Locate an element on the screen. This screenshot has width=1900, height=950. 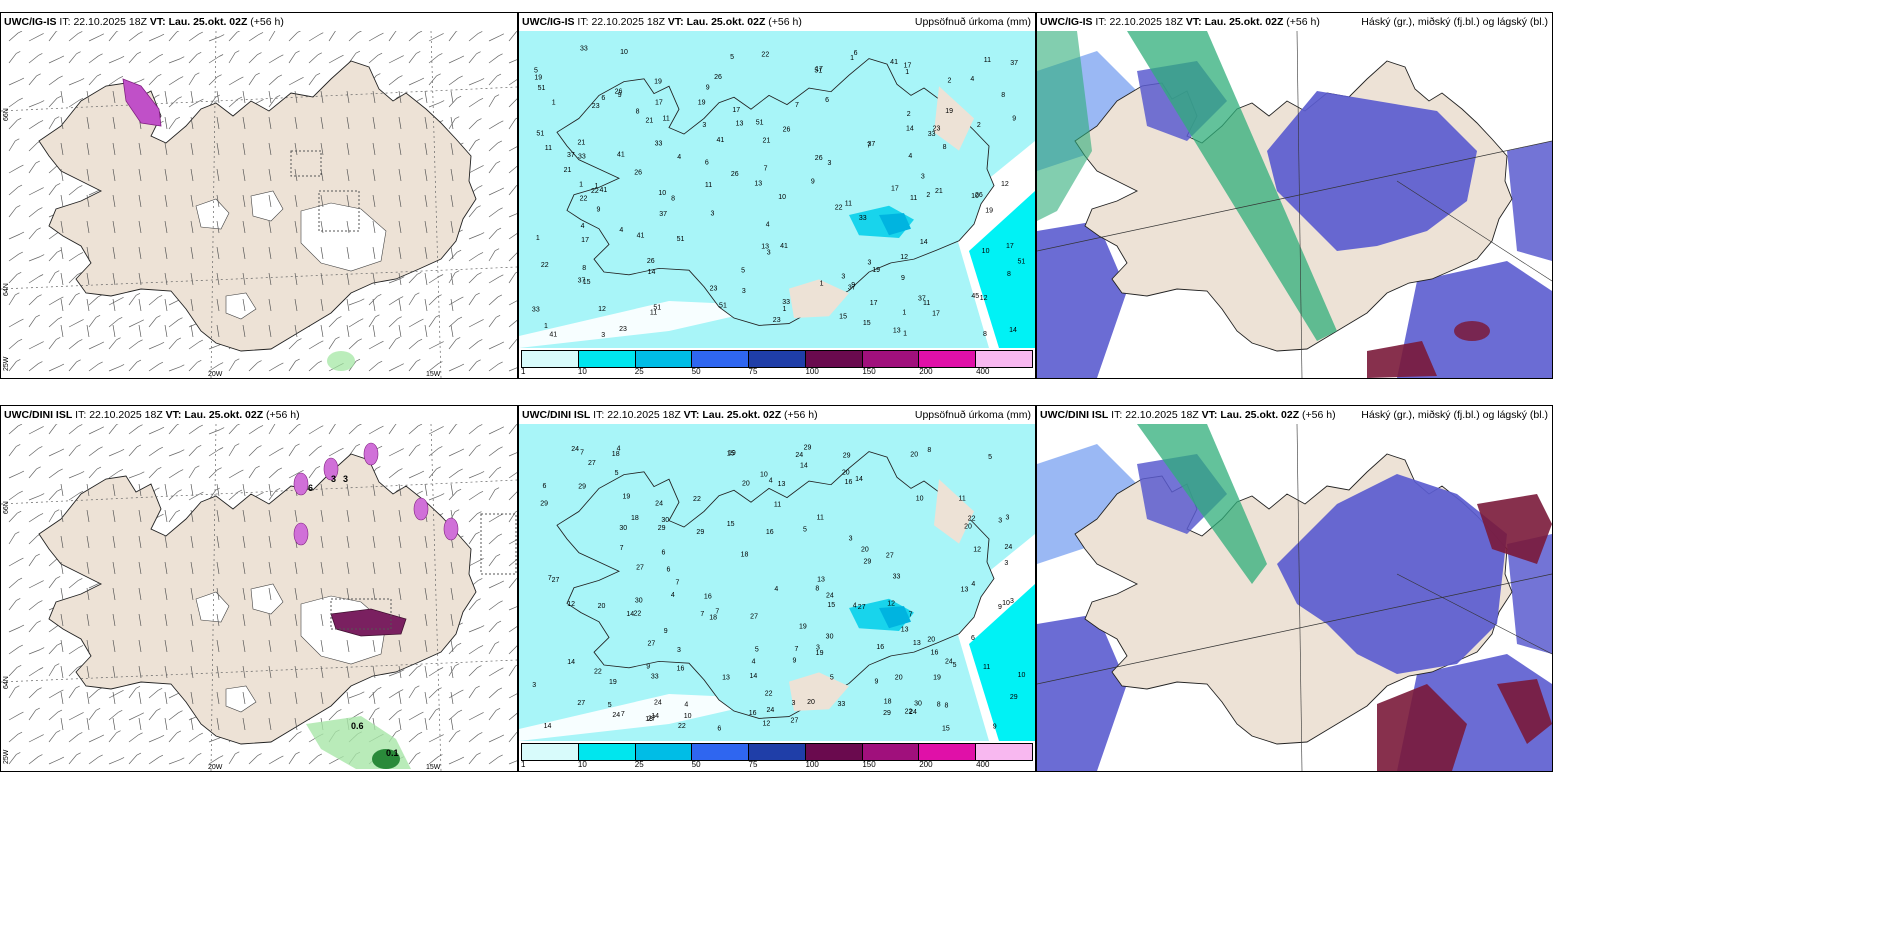
graticule-line is located at coordinates (1299, 597).